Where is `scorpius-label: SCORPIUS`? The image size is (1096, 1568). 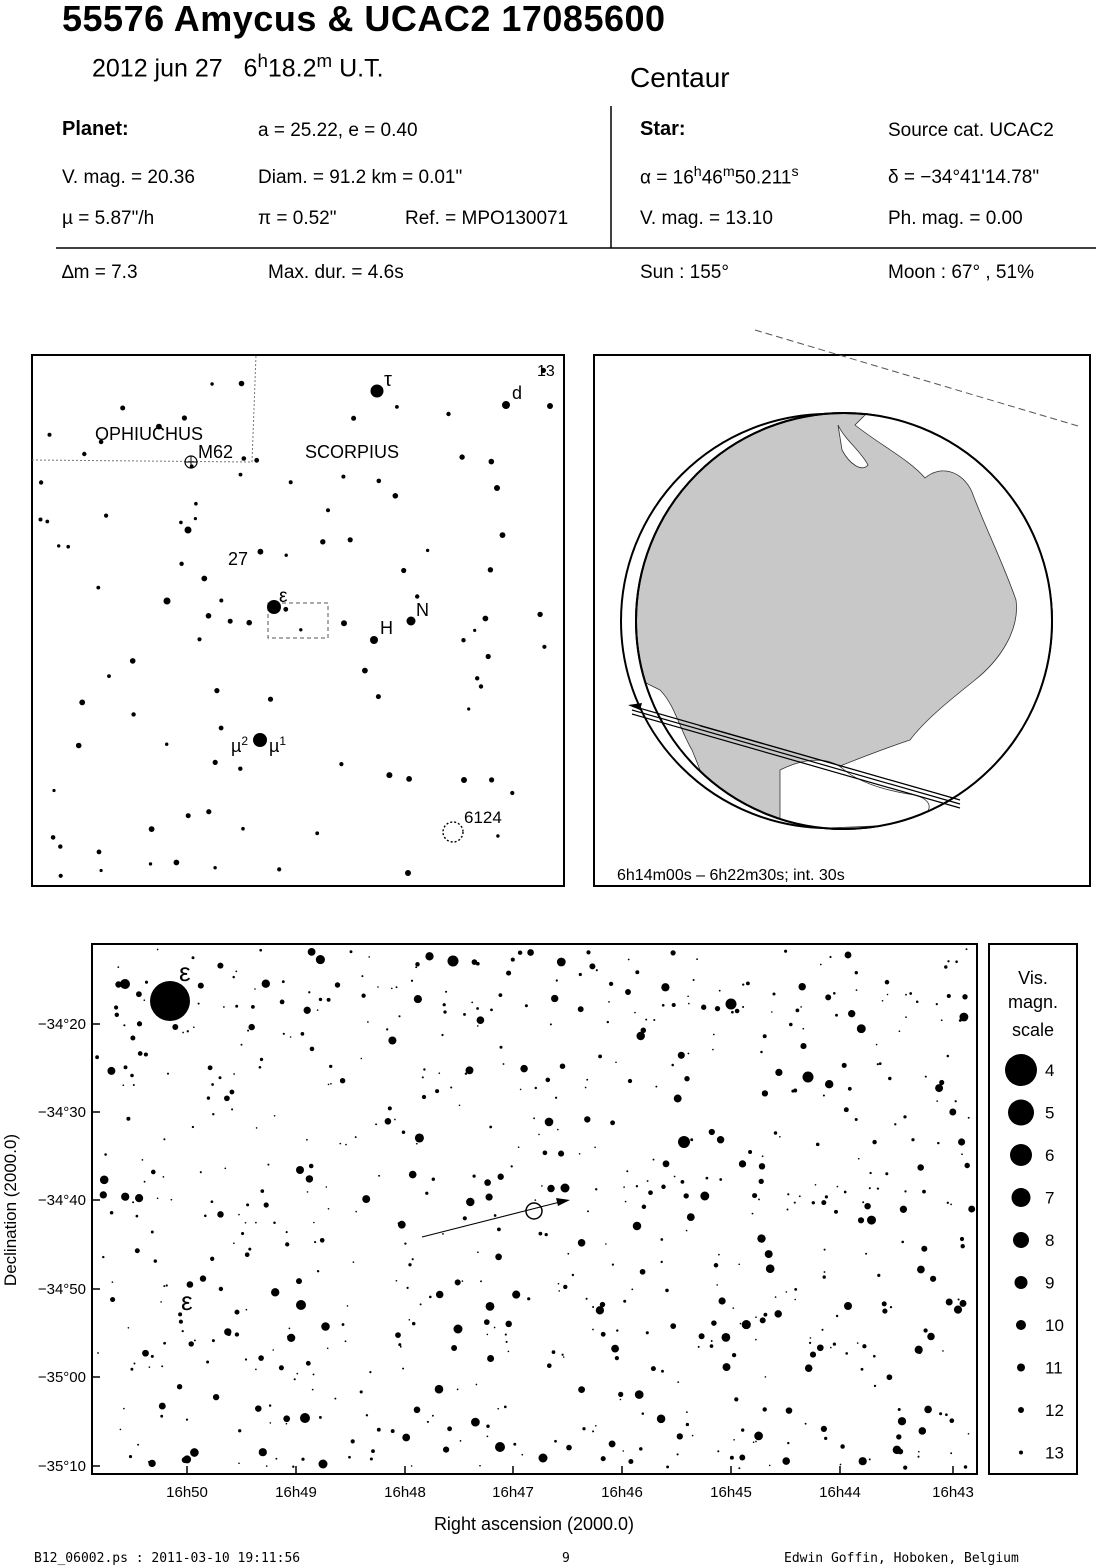 scorpius-label: SCORPIUS is located at coordinates (352, 452).